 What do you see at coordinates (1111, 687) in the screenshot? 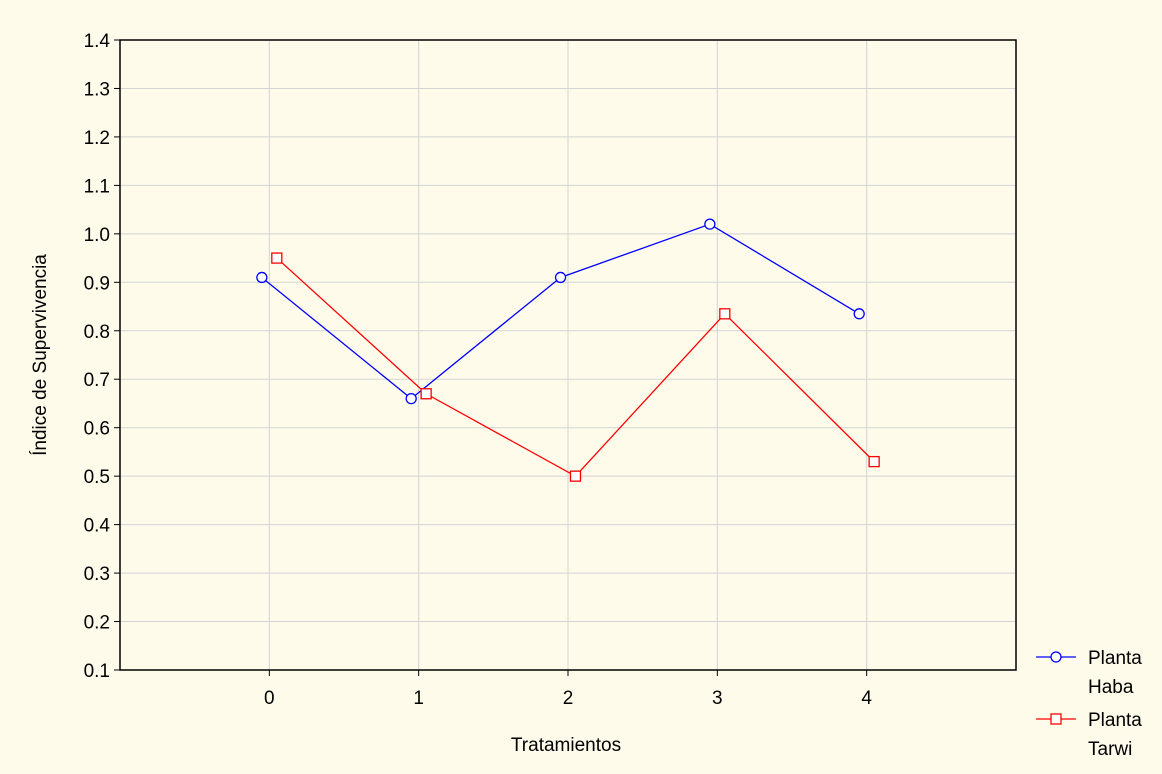
I see `legend-label: Haba` at bounding box center [1111, 687].